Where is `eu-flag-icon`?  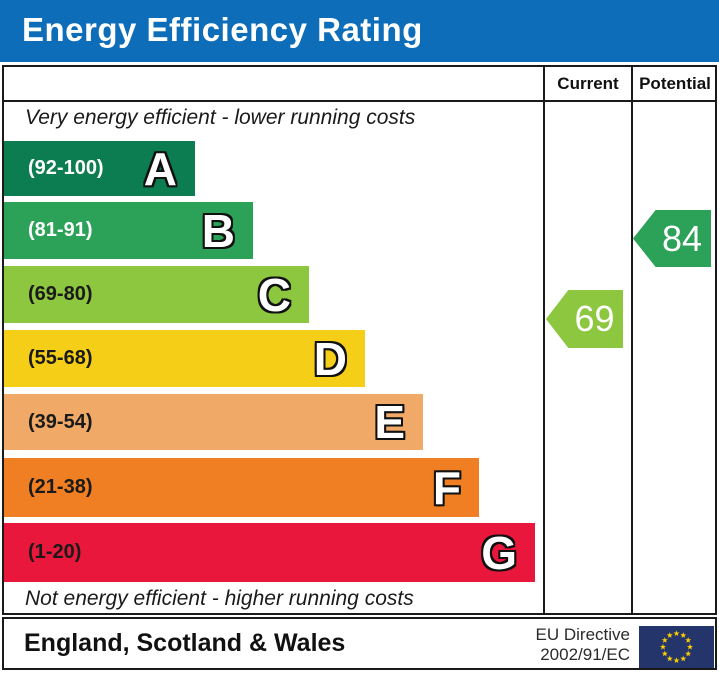
eu-flag-icon is located at coordinates (676, 647).